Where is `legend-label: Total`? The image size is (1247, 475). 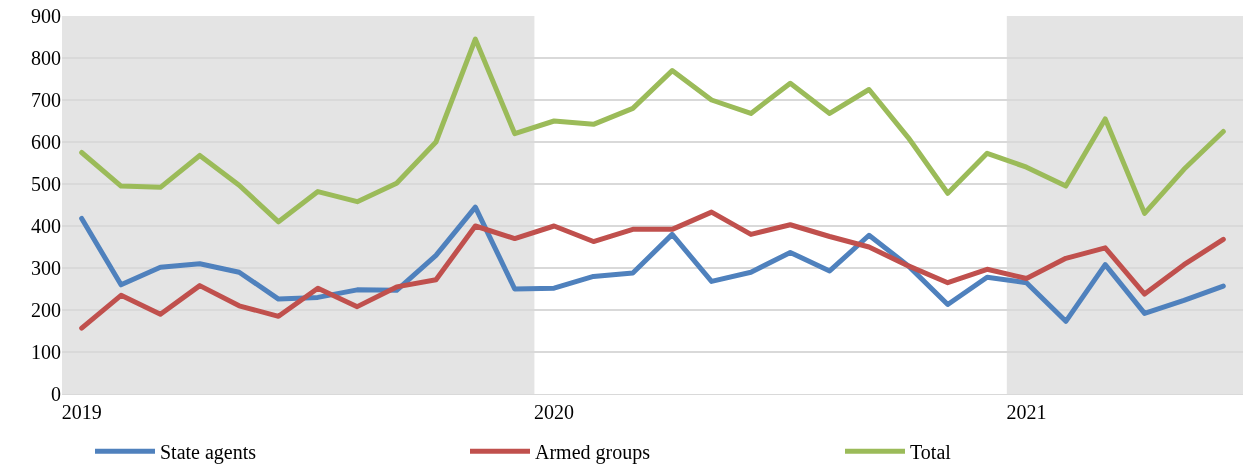 legend-label: Total is located at coordinates (931, 452).